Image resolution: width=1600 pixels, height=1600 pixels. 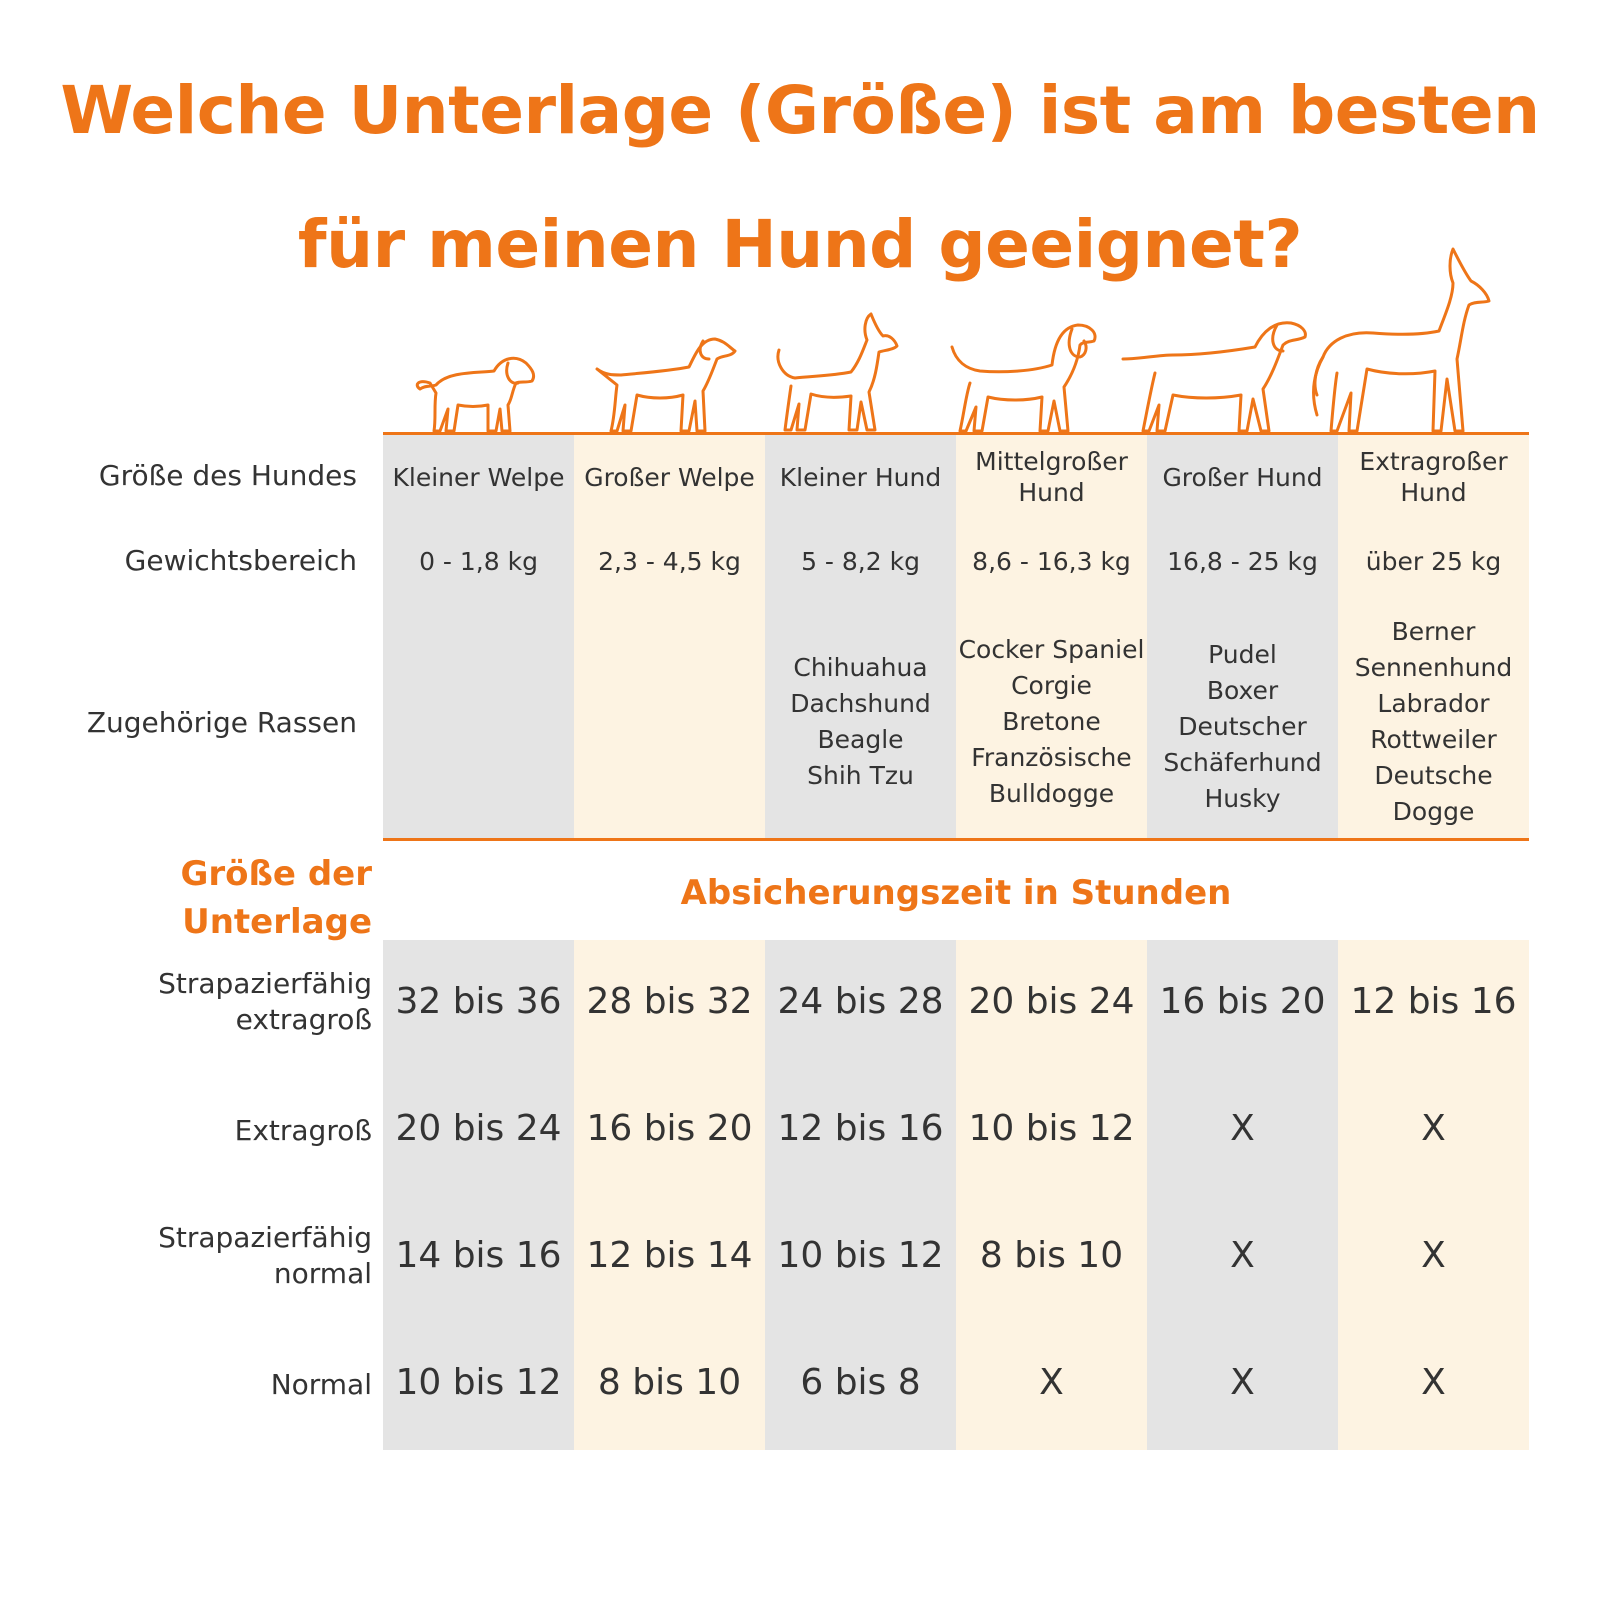 What do you see at coordinates (841, 372) in the screenshot?
I see `small-dog-icon` at bounding box center [841, 372].